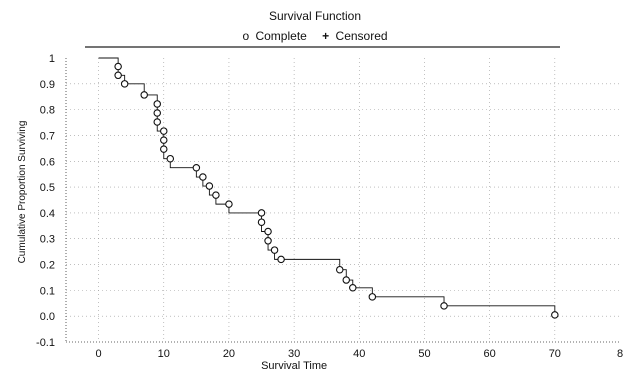  Describe the element at coordinates (281, 36) in the screenshot. I see `legend-complete-label: Complete` at that location.